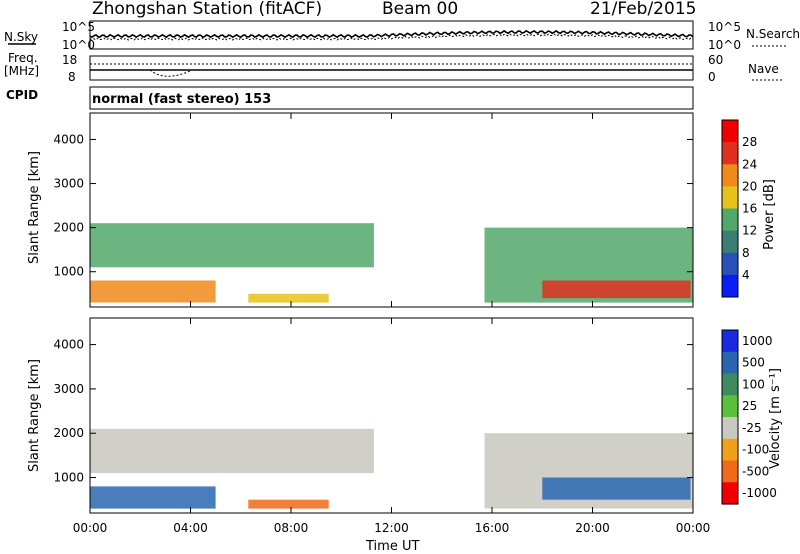 Image resolution: width=800 pixels, height=554 pixels. I want to click on cpid-label: CPID, so click(22, 95).